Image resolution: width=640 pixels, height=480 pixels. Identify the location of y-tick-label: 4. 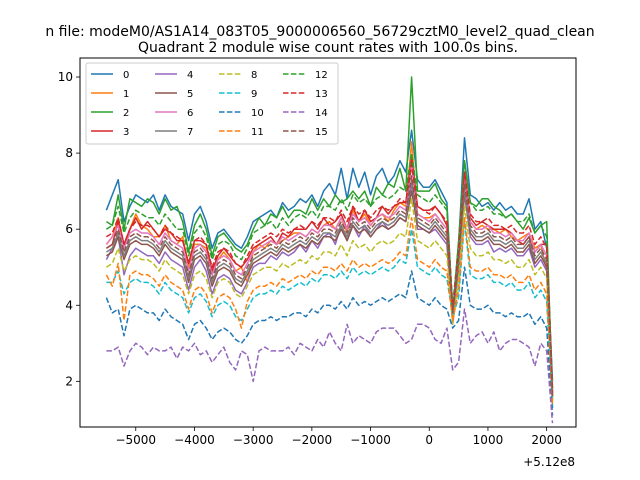
(69, 305).